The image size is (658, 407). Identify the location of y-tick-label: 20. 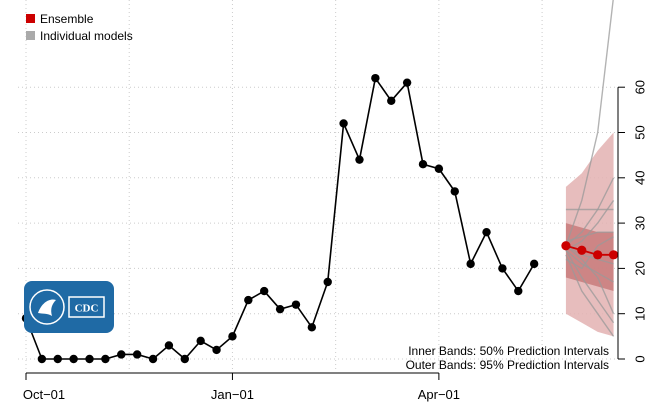
(640, 268).